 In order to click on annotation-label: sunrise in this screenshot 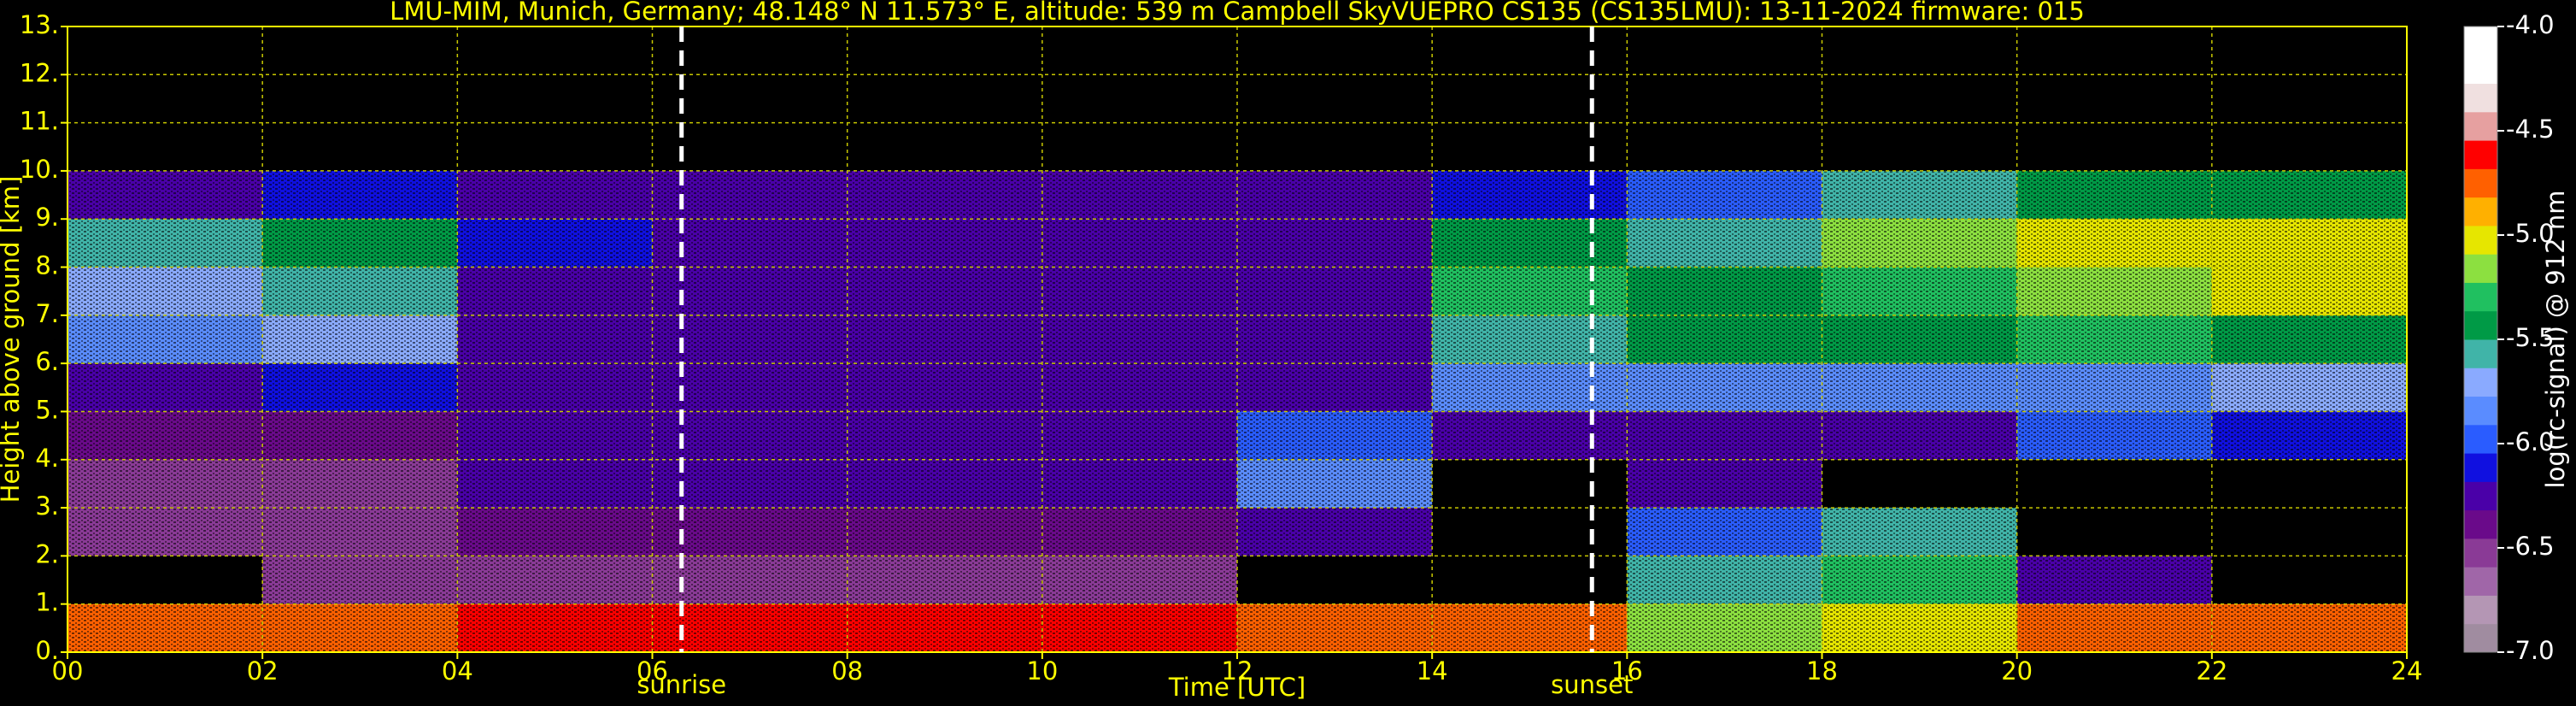, I will do `click(681, 684)`.